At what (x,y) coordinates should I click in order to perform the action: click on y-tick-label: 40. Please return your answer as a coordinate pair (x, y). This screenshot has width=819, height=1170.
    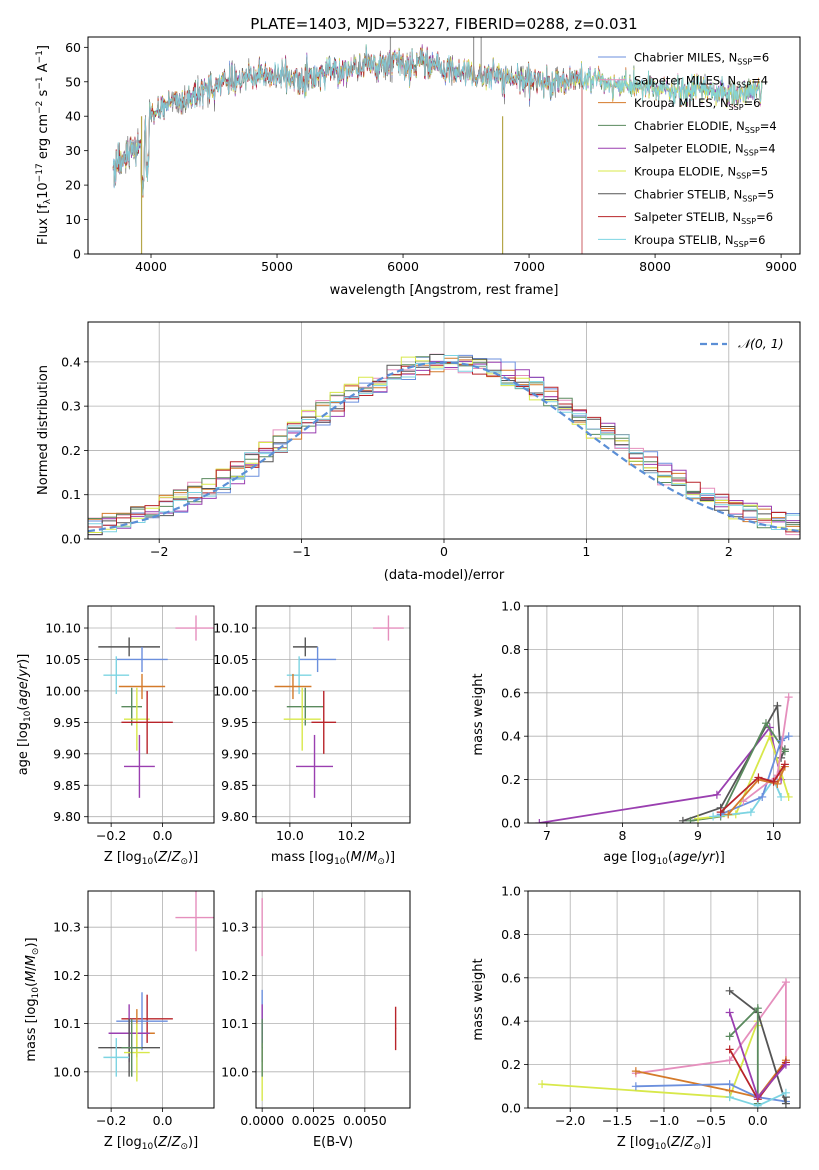
    Looking at the image, I should click on (73, 116).